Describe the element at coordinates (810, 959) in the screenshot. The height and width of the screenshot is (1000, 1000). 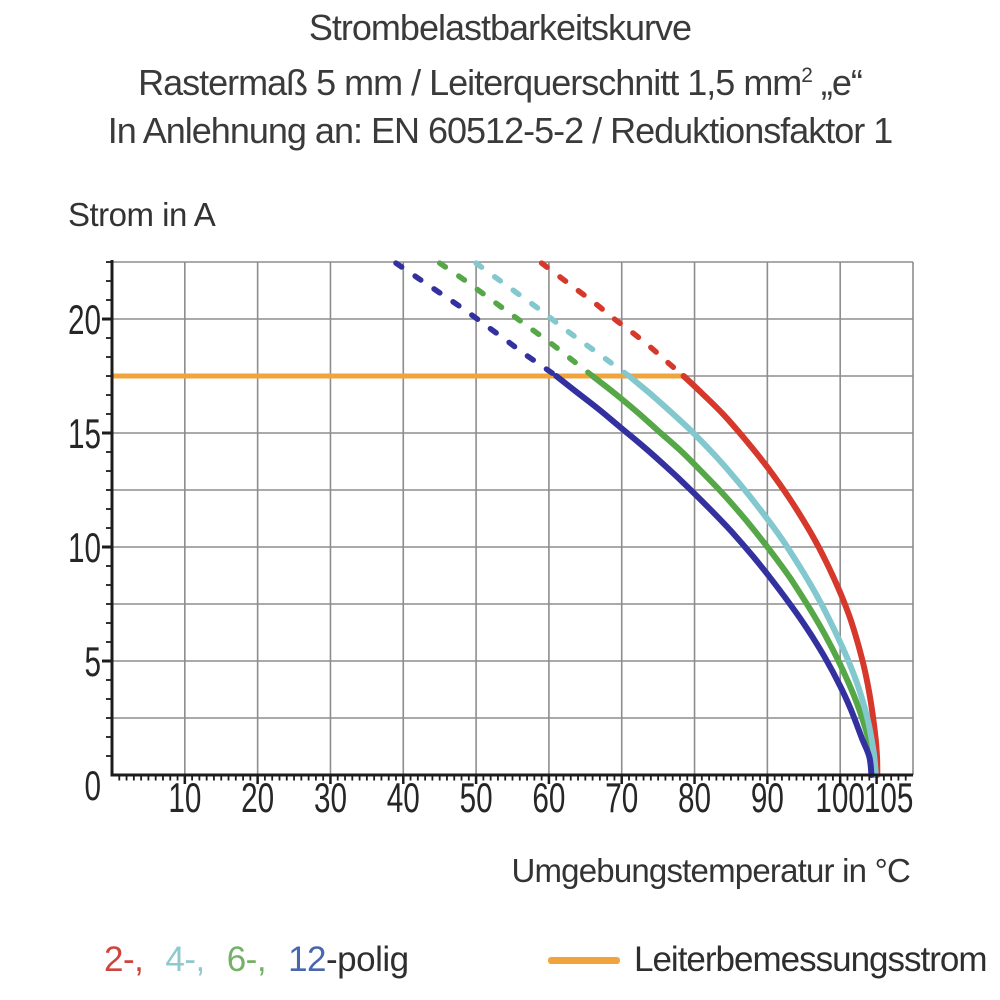
I see `reference-line-label: Leiterbemessungsstrom` at that location.